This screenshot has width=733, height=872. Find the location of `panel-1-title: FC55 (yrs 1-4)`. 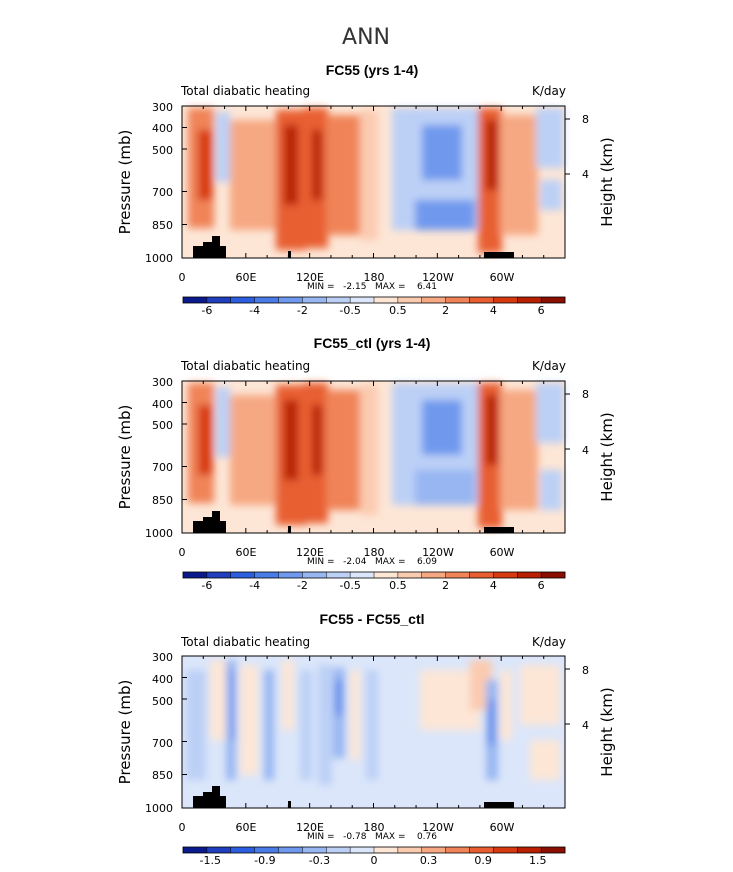

panel-1-title: FC55 (yrs 1-4) is located at coordinates (372, 70).